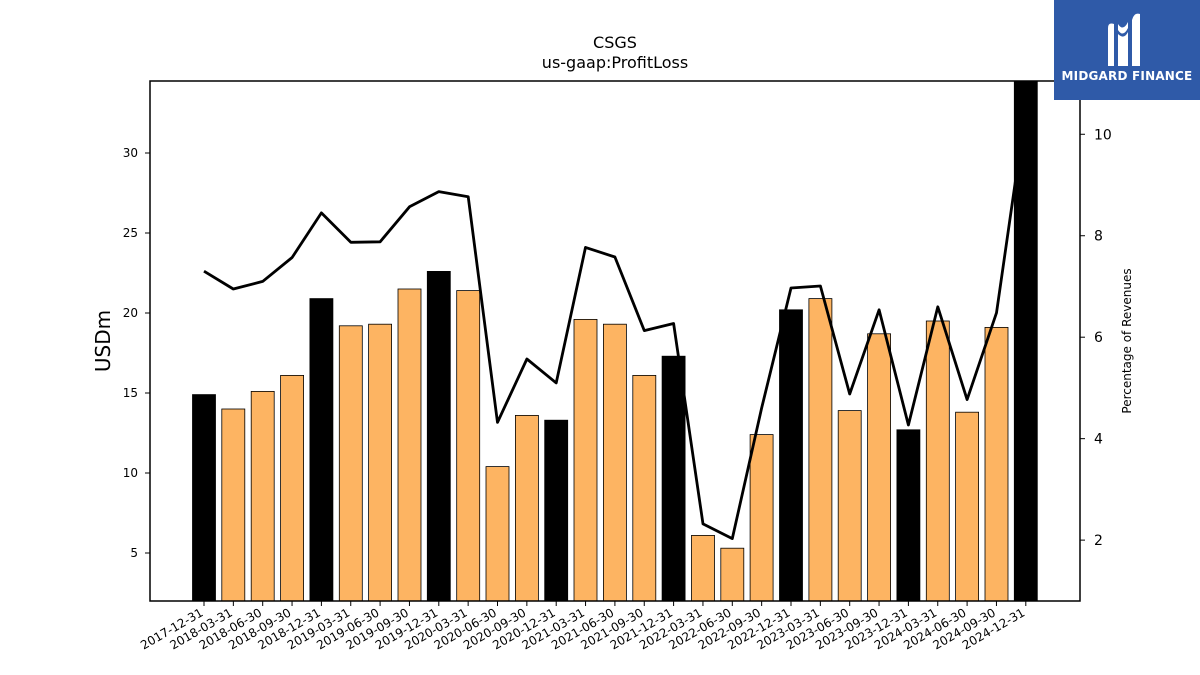 The width and height of the screenshot is (1200, 675). I want to click on logo-text: MIDGARD FINANCE, so click(1127, 76).